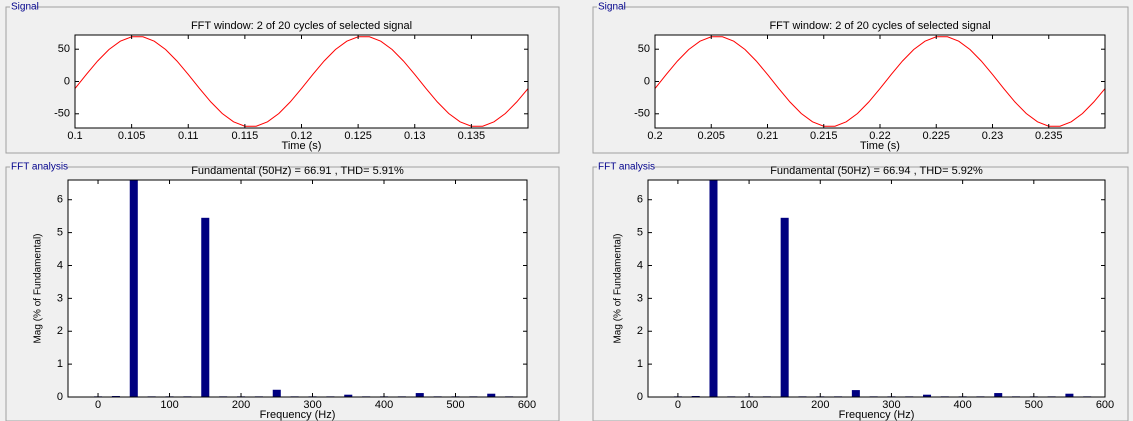  Describe the element at coordinates (879, 136) in the screenshot. I see `x-tick-label: 0.22` at that location.